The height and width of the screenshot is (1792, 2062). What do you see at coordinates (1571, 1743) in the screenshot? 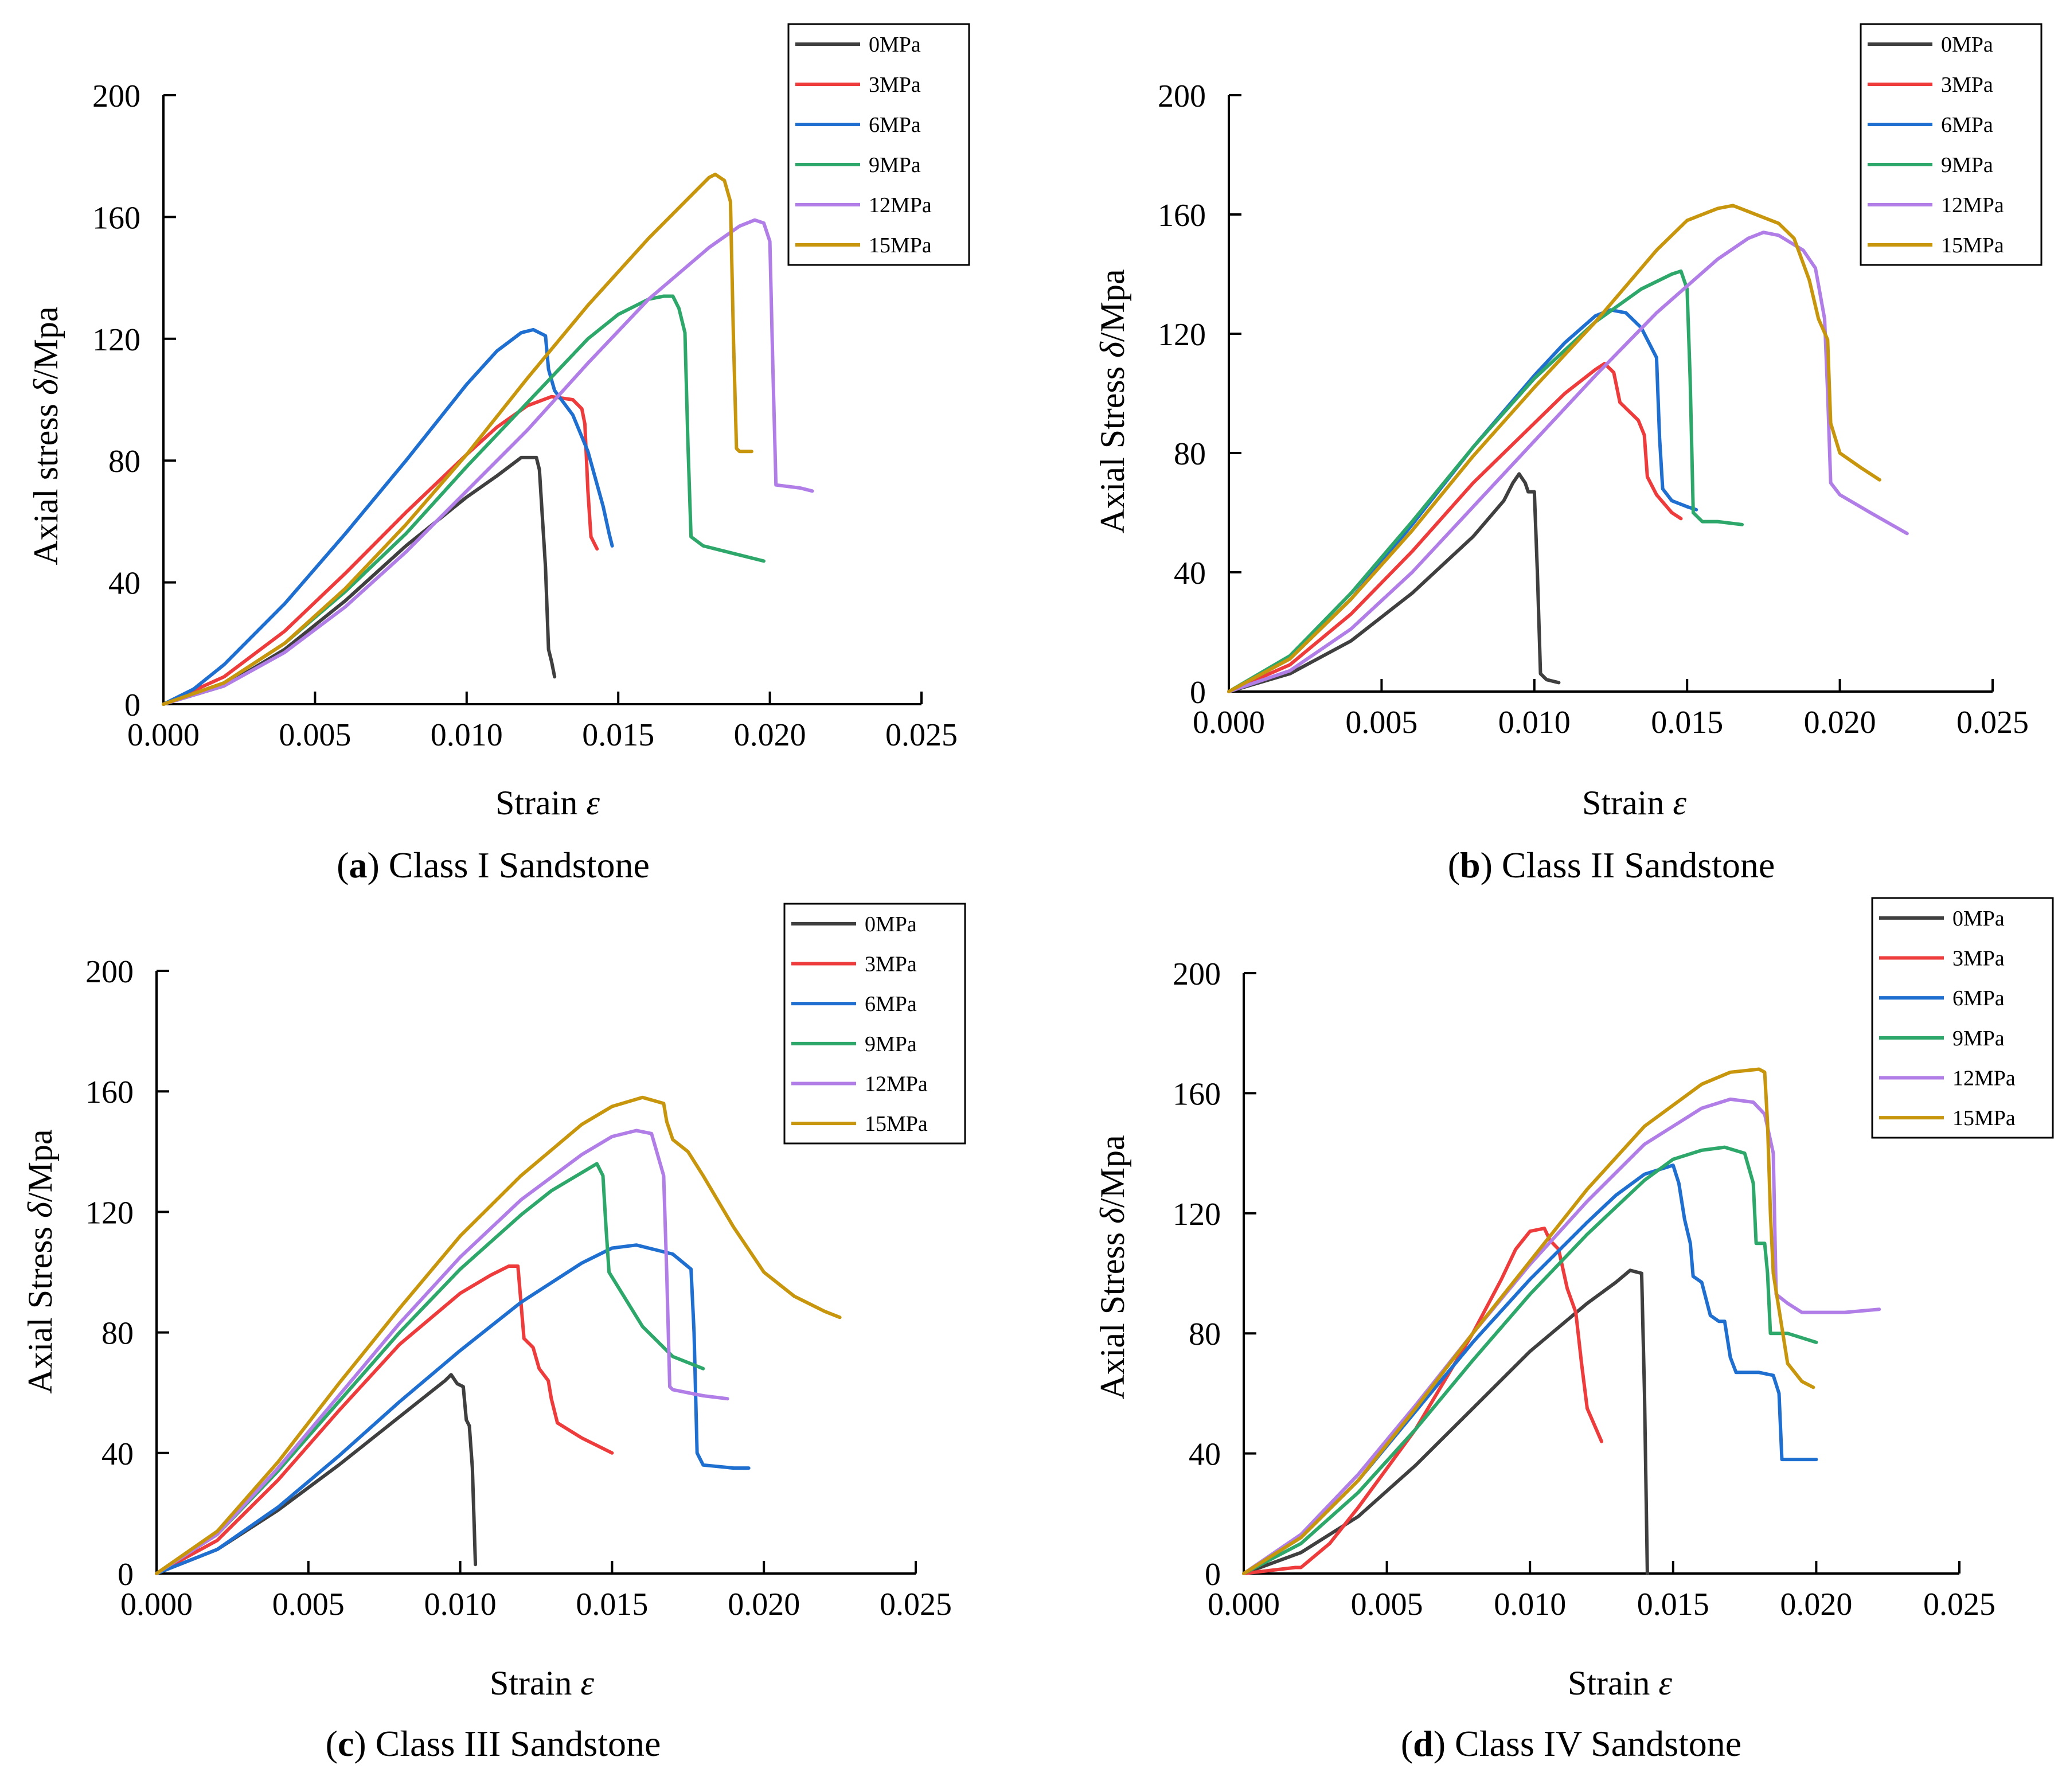
I see `panel-caption: (d) Class IV Sandstone` at bounding box center [1571, 1743].